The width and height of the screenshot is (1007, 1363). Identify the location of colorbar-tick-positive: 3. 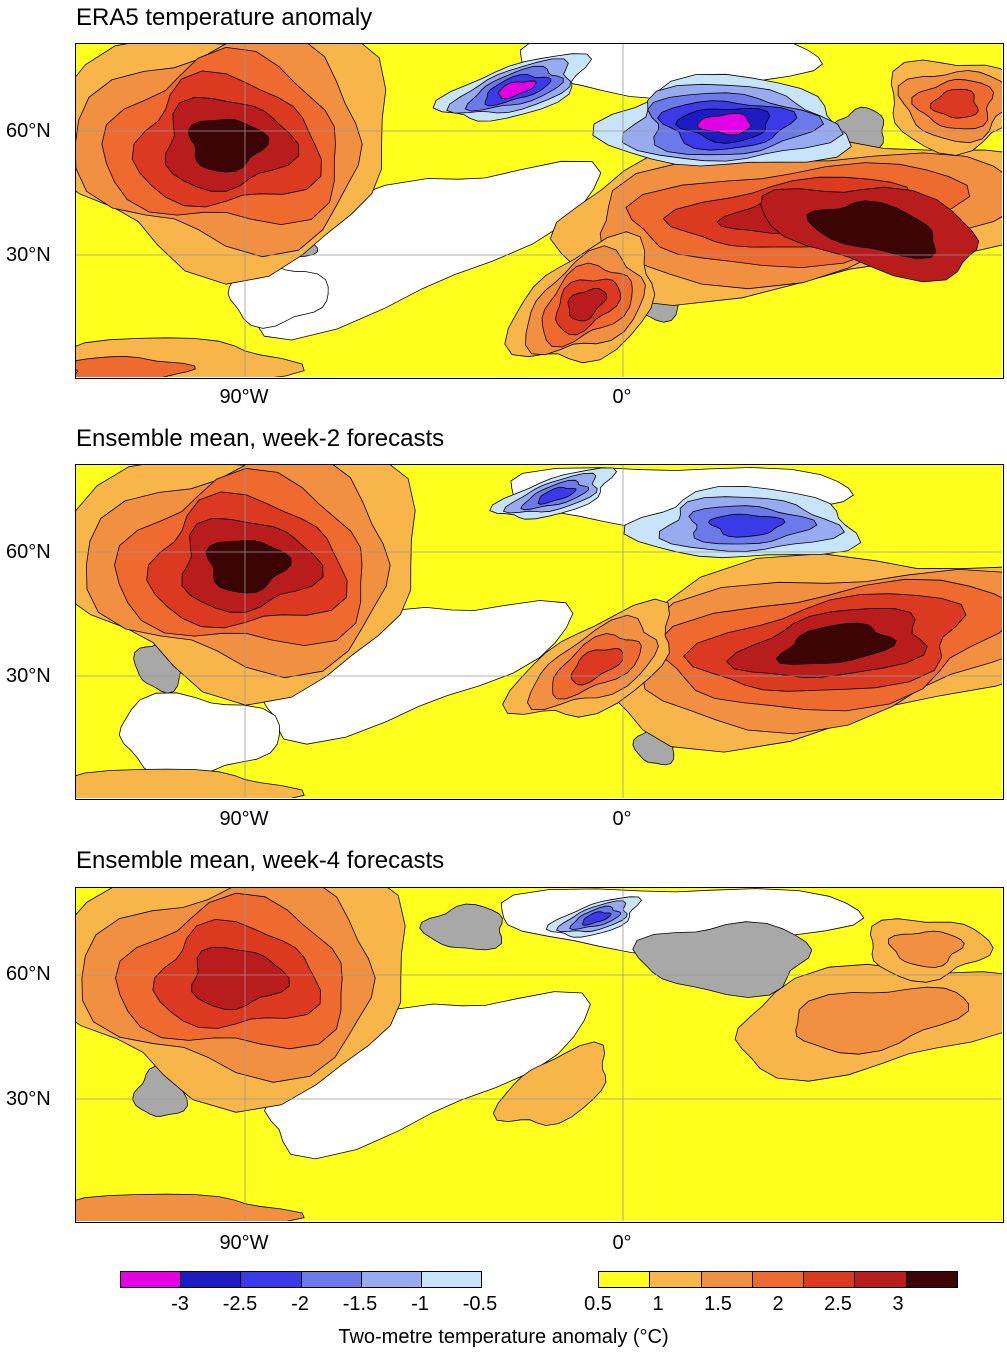
(898, 1304).